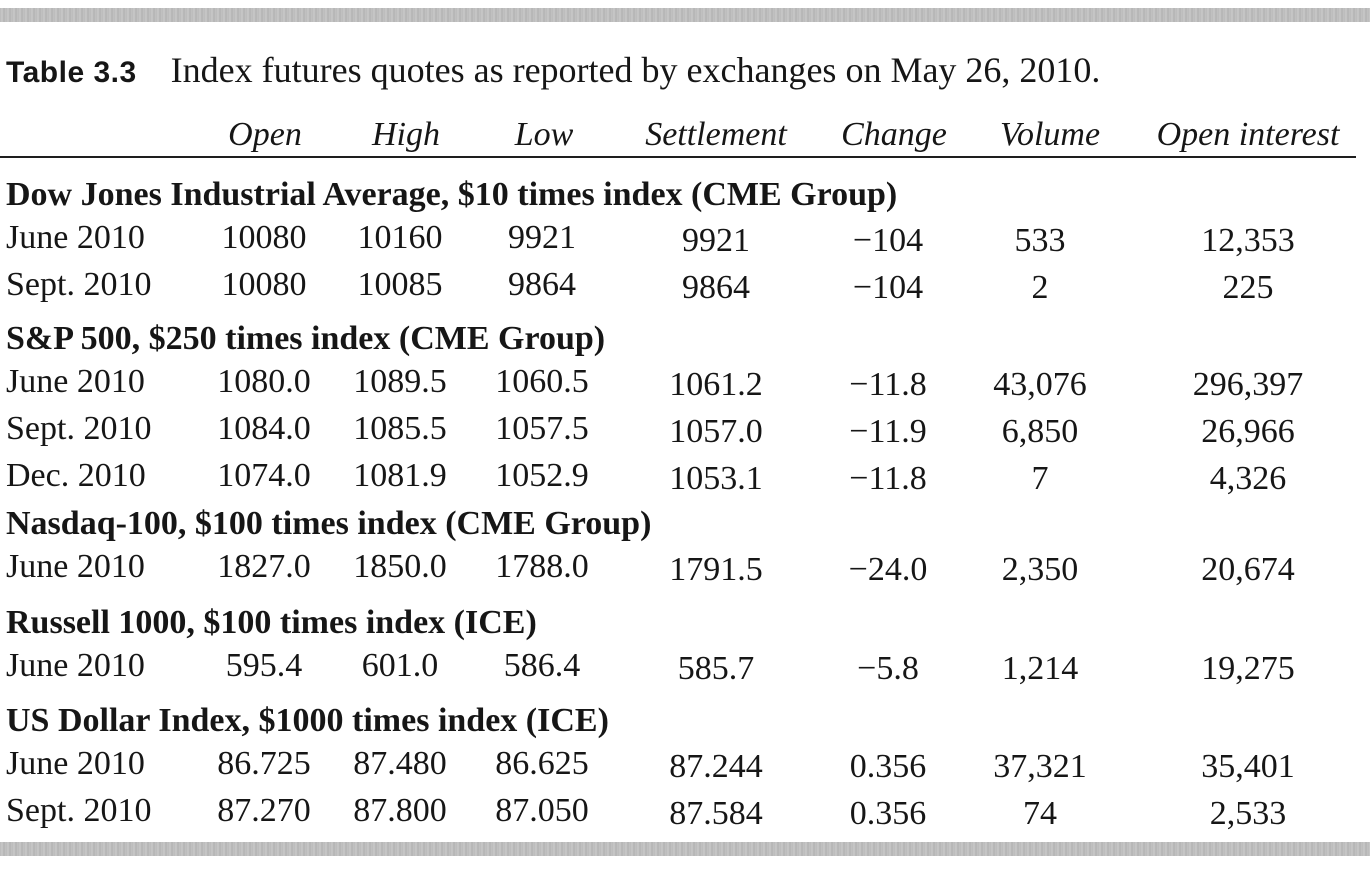 This screenshot has height=876, width=1370. I want to click on cell-settlement: 585.7, so click(716, 668).